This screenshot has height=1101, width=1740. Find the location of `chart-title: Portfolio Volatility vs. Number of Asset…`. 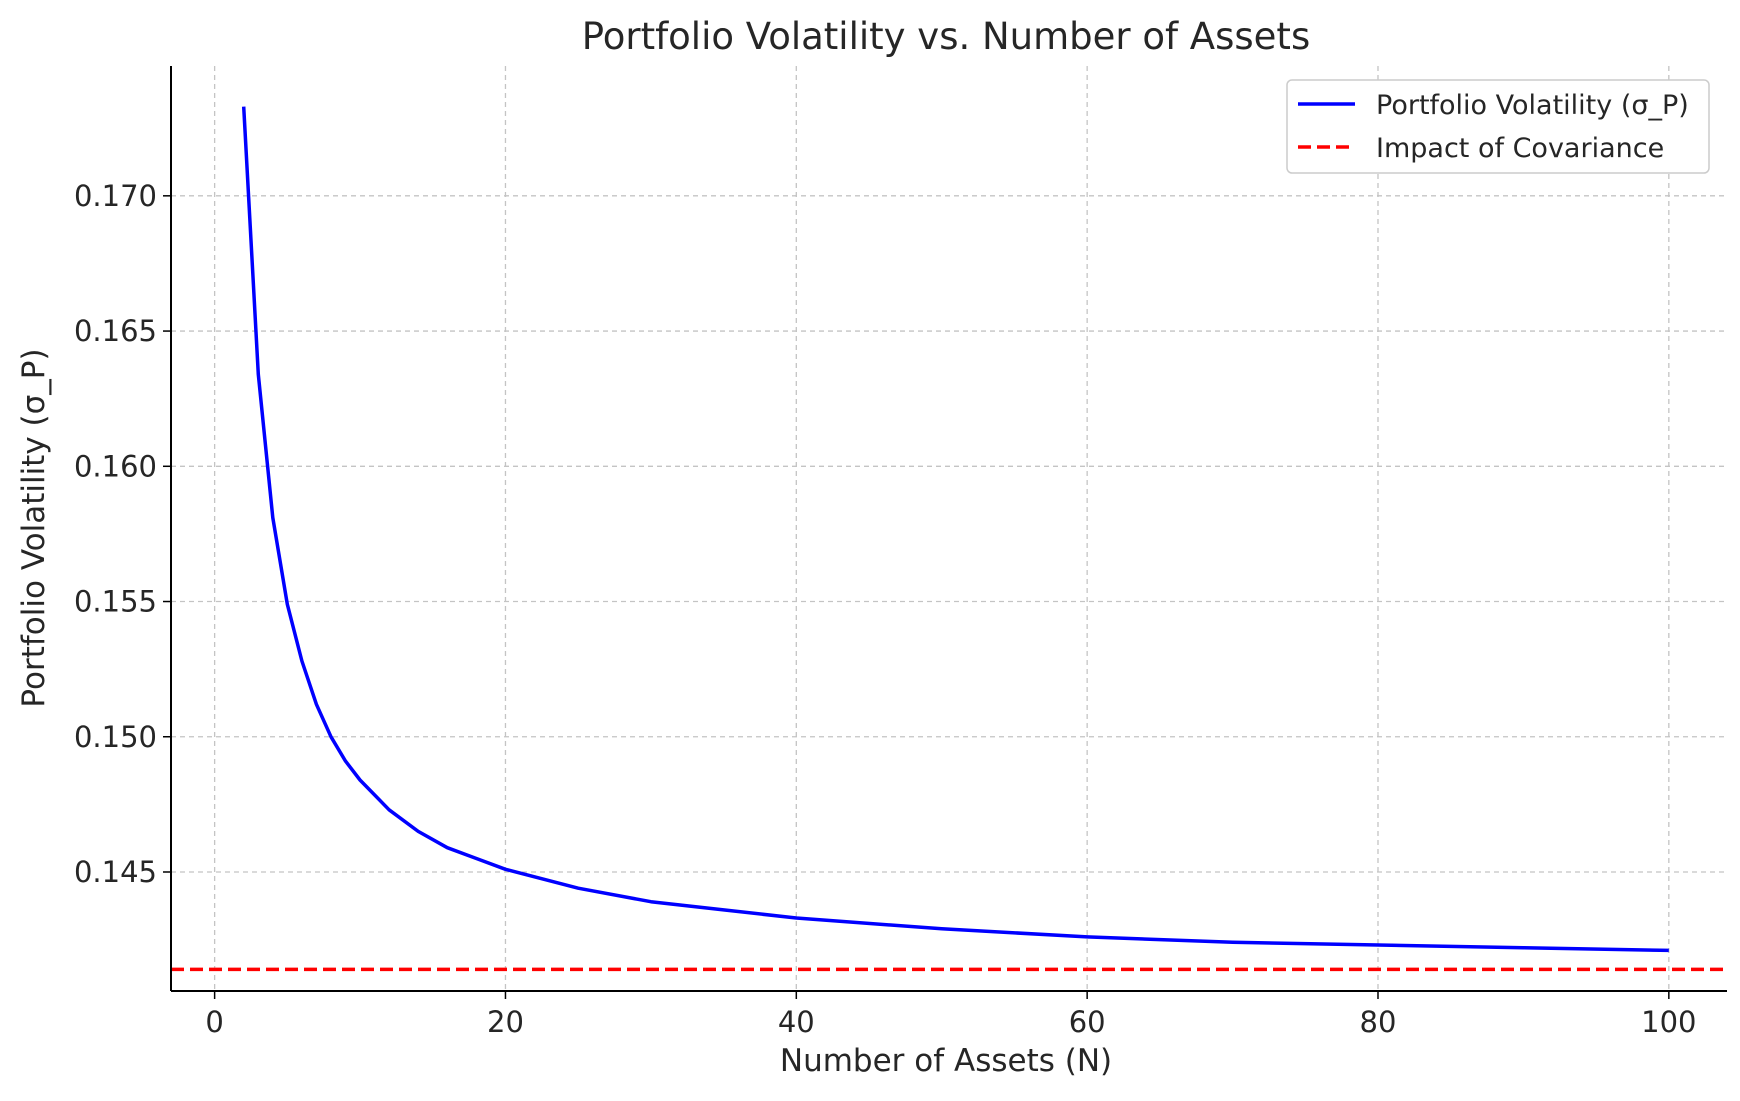

chart-title: Portfolio Volatility vs. Number of Asset… is located at coordinates (946, 36).